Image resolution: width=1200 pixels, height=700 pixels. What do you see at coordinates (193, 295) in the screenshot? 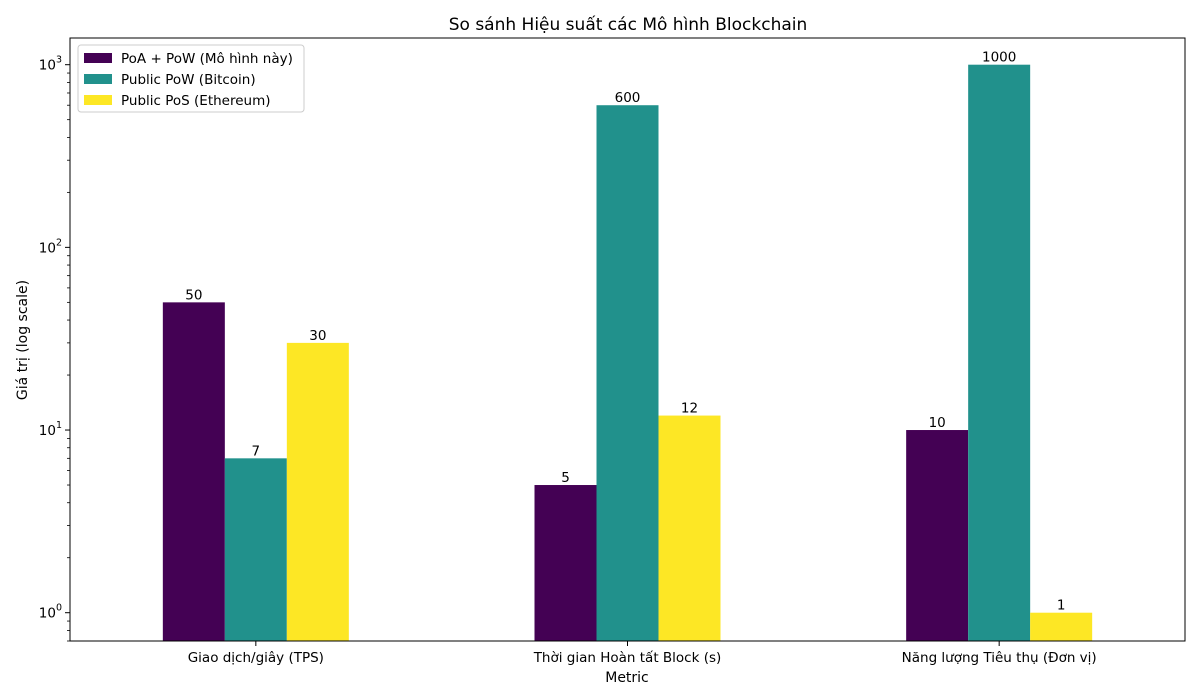
I see `bar-value-label: 50` at bounding box center [193, 295].